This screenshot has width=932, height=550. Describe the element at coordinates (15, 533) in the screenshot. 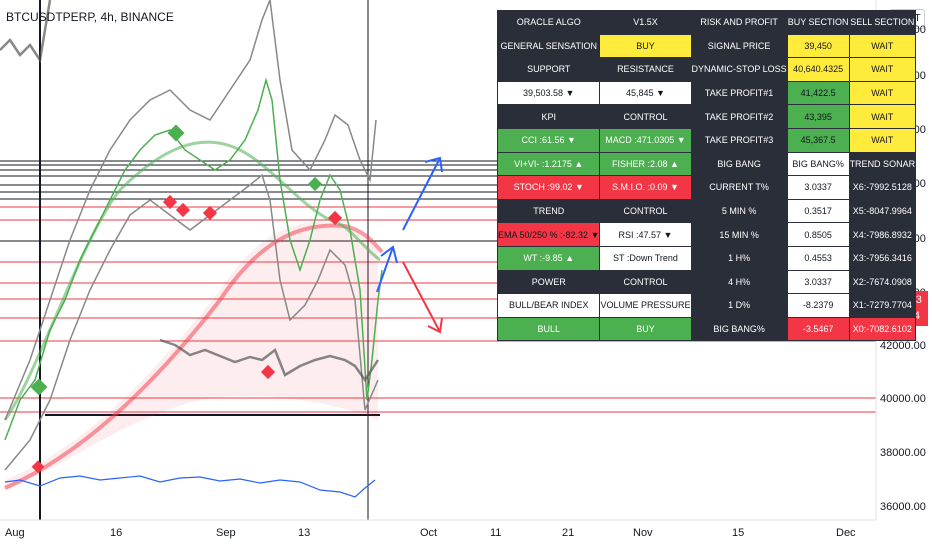

I see `time-tick: Aug` at that location.